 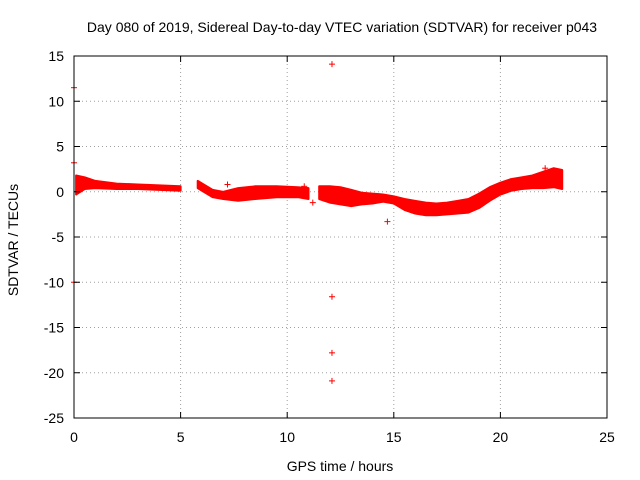 What do you see at coordinates (394, 437) in the screenshot?
I see `x-tick-label: 15` at bounding box center [394, 437].